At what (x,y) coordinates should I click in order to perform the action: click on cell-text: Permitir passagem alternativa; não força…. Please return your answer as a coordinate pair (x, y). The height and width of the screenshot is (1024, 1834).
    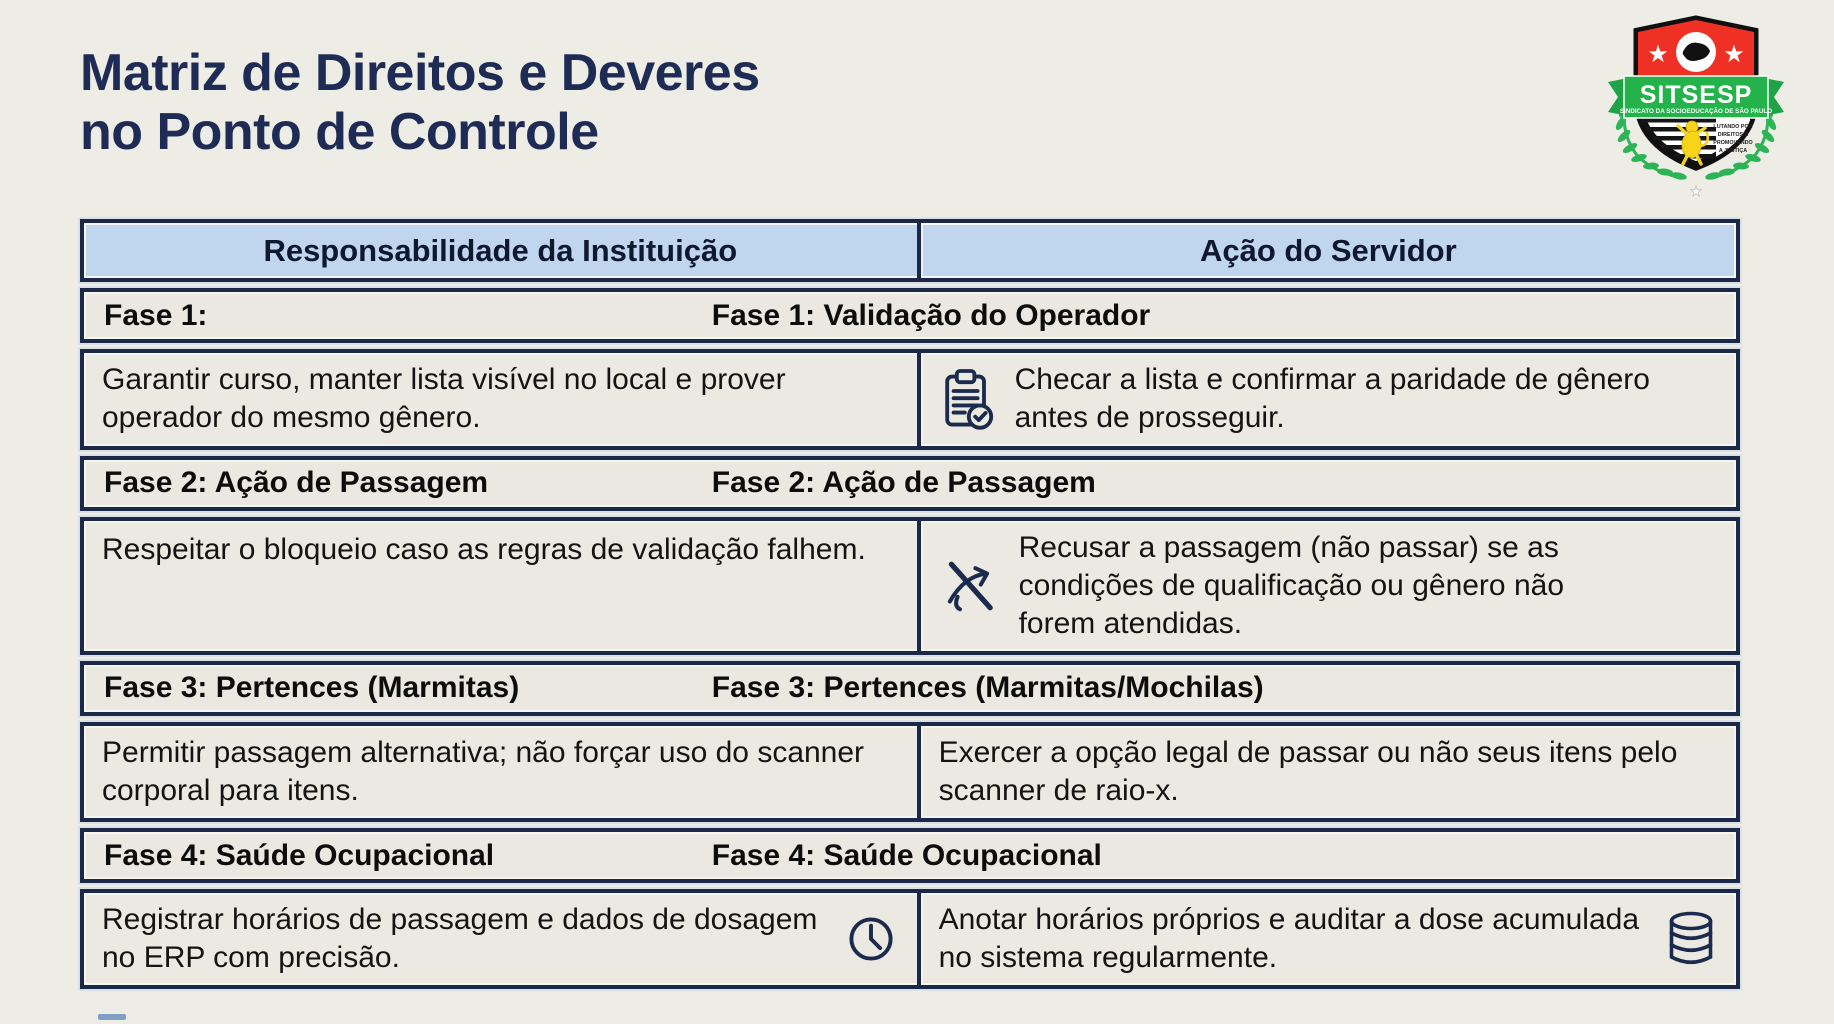
    Looking at the image, I should click on (483, 771).